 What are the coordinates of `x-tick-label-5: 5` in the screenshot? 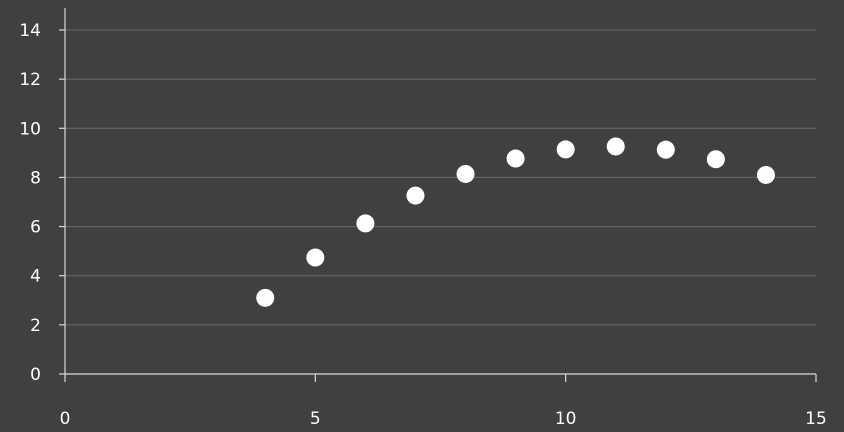 It's located at (315, 419).